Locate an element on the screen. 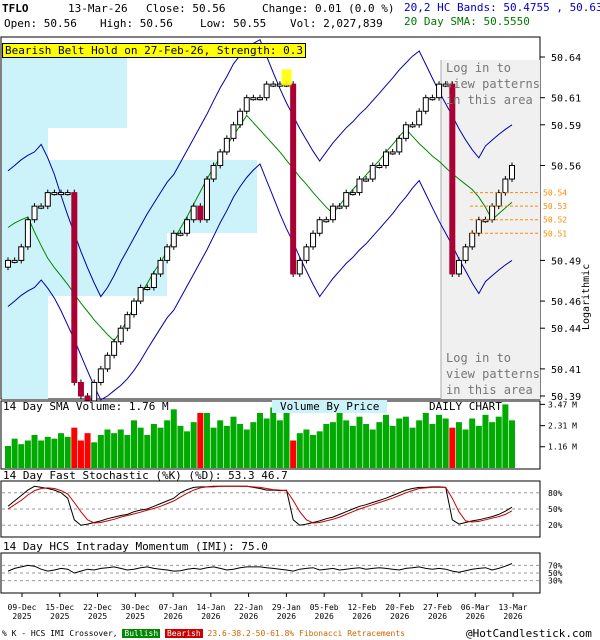  login-note-bottom: Log in to view patterns in this area is located at coordinates (493, 374).